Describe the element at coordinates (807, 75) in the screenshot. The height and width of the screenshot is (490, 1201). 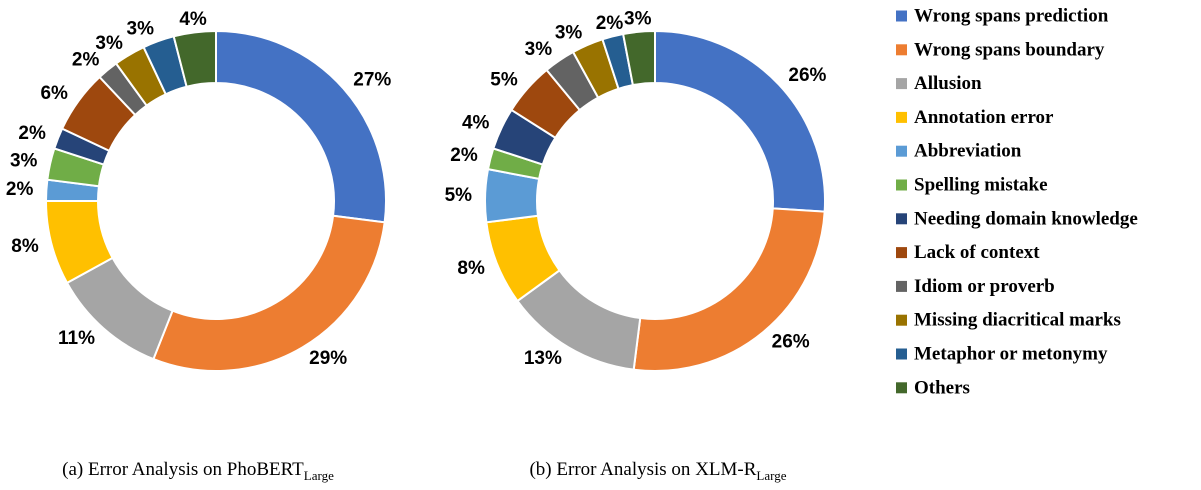
I see `xlmr-label-wrong-spans-prediction: 26%` at that location.